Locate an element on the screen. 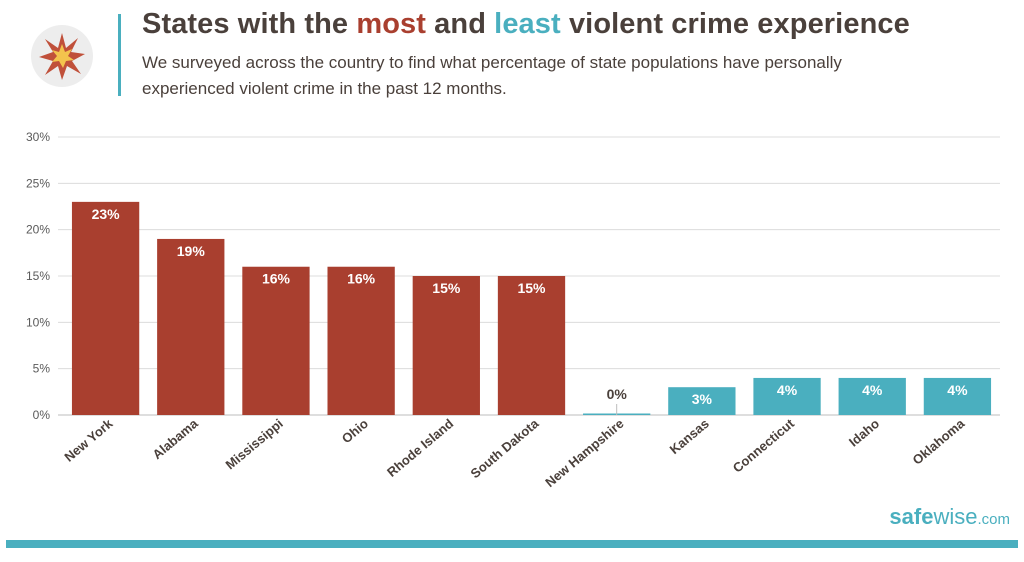  y-tick-label: 15% is located at coordinates (38, 276).